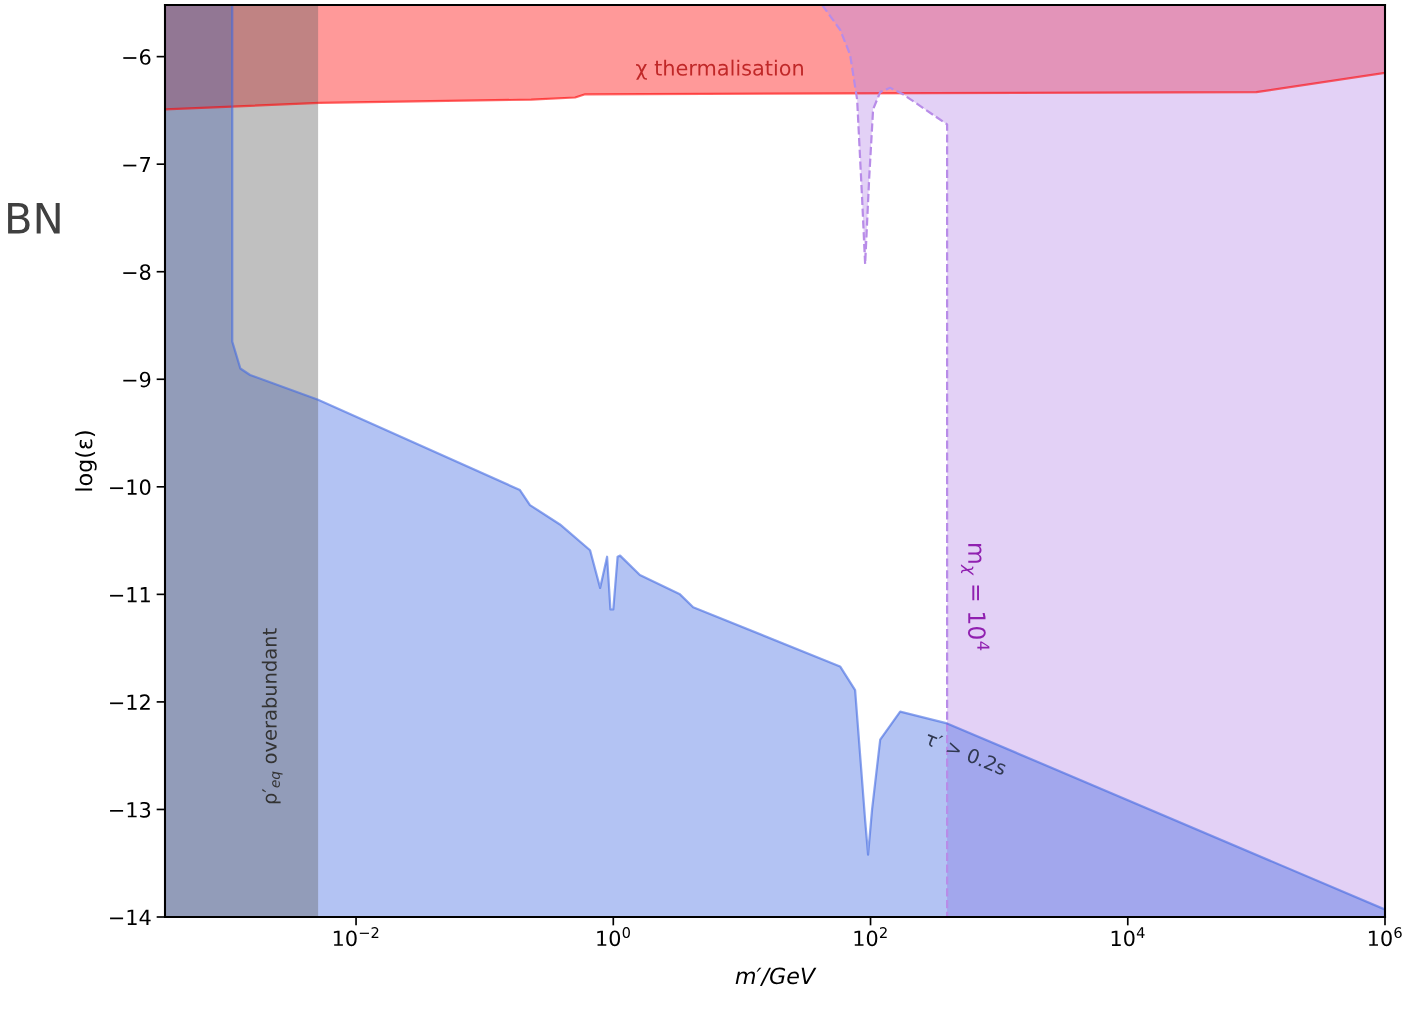  I want to click on x-tick-label: 10$^{4}$, so click(1128, 937).